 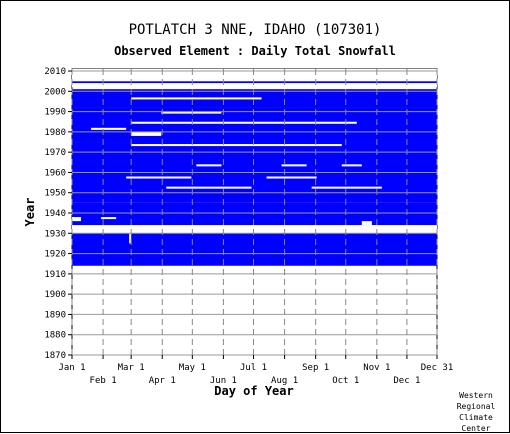 What do you see at coordinates (476, 417) in the screenshot?
I see `credit-line-3: Climate` at bounding box center [476, 417].